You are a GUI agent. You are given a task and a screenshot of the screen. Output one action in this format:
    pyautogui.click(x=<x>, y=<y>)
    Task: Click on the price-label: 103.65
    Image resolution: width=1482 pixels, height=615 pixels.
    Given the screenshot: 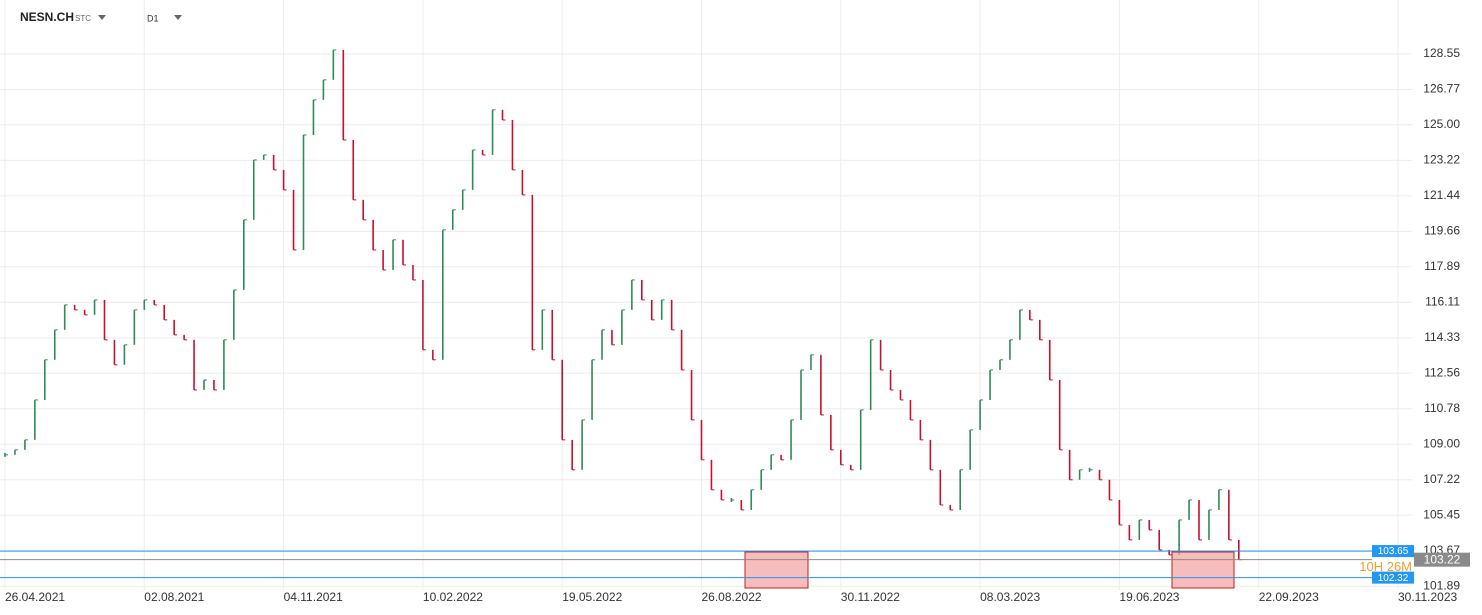 What is the action you would take?
    pyautogui.click(x=1393, y=551)
    